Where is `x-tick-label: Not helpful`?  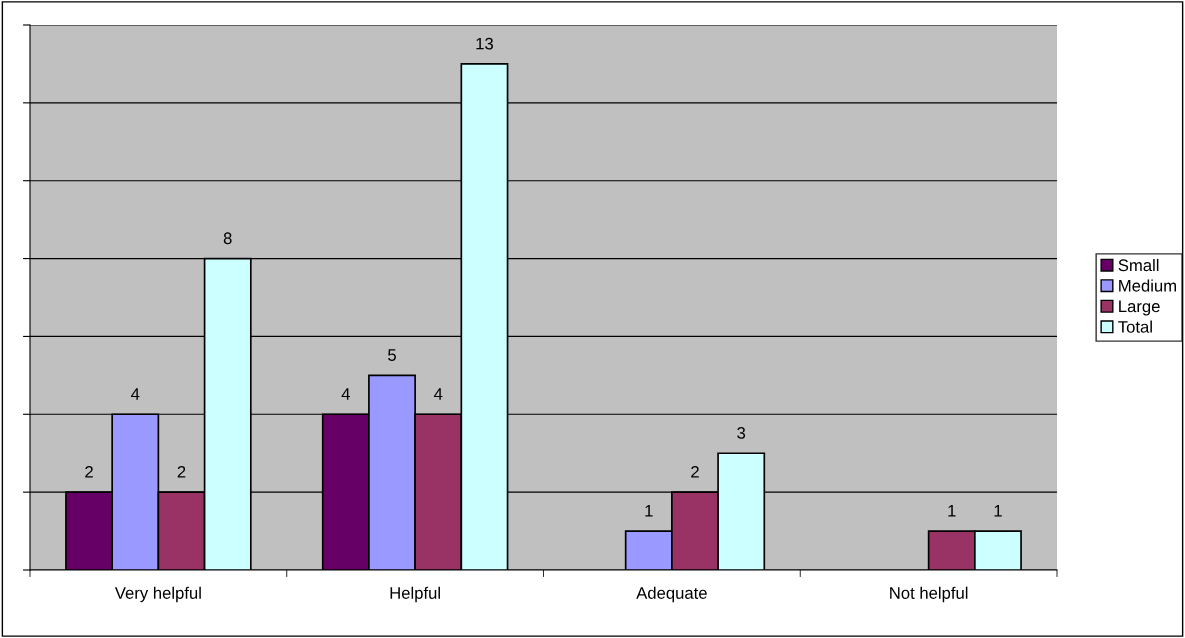 x-tick-label: Not helpful is located at coordinates (929, 594).